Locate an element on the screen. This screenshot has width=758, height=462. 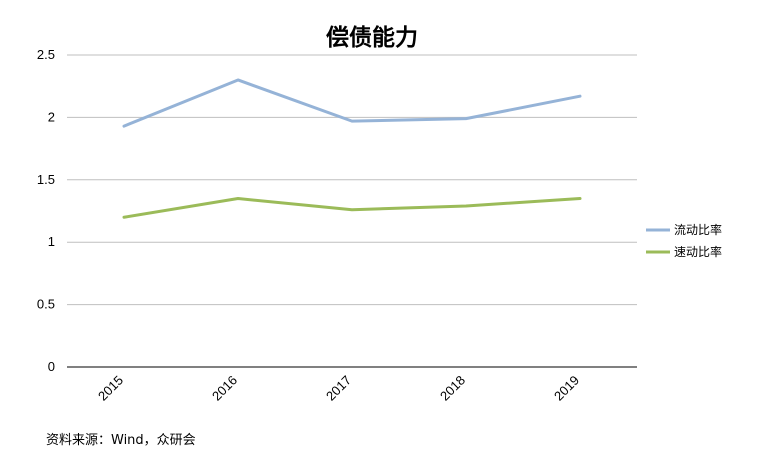
x-axis: 2015 2016 2017 2018 2019 is located at coordinates (338, 388).